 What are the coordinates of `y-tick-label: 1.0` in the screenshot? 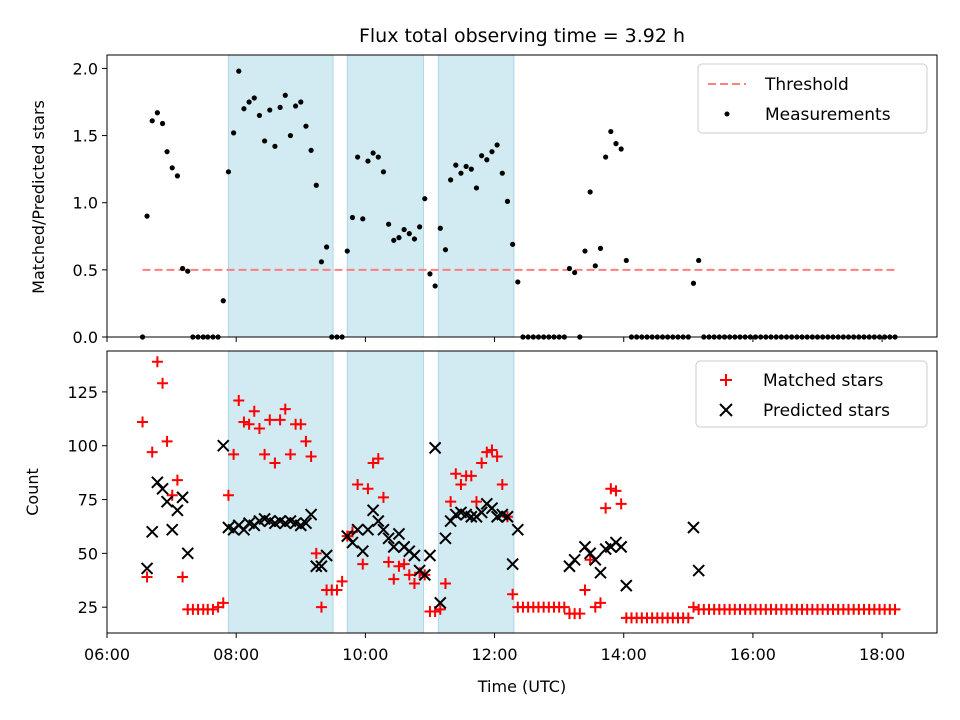 It's located at (85, 203).